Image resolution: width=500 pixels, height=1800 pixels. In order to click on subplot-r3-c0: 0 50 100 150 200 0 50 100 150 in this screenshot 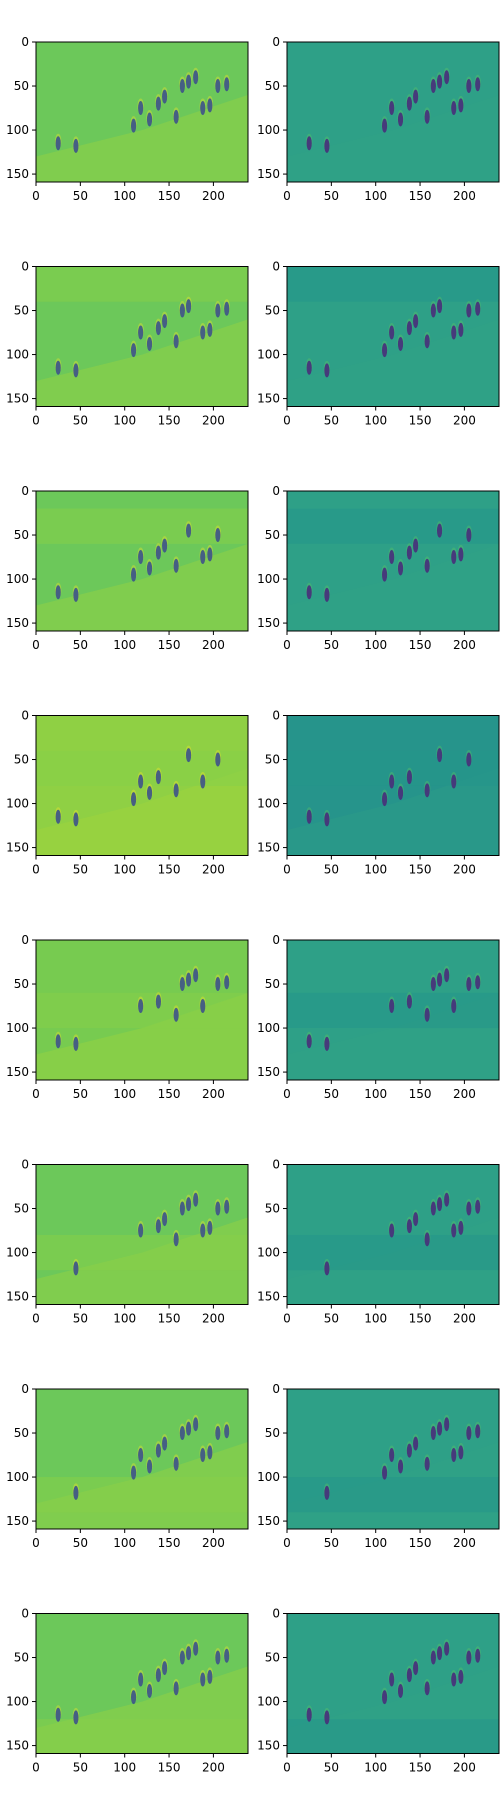, I will do `click(127, 793)`.